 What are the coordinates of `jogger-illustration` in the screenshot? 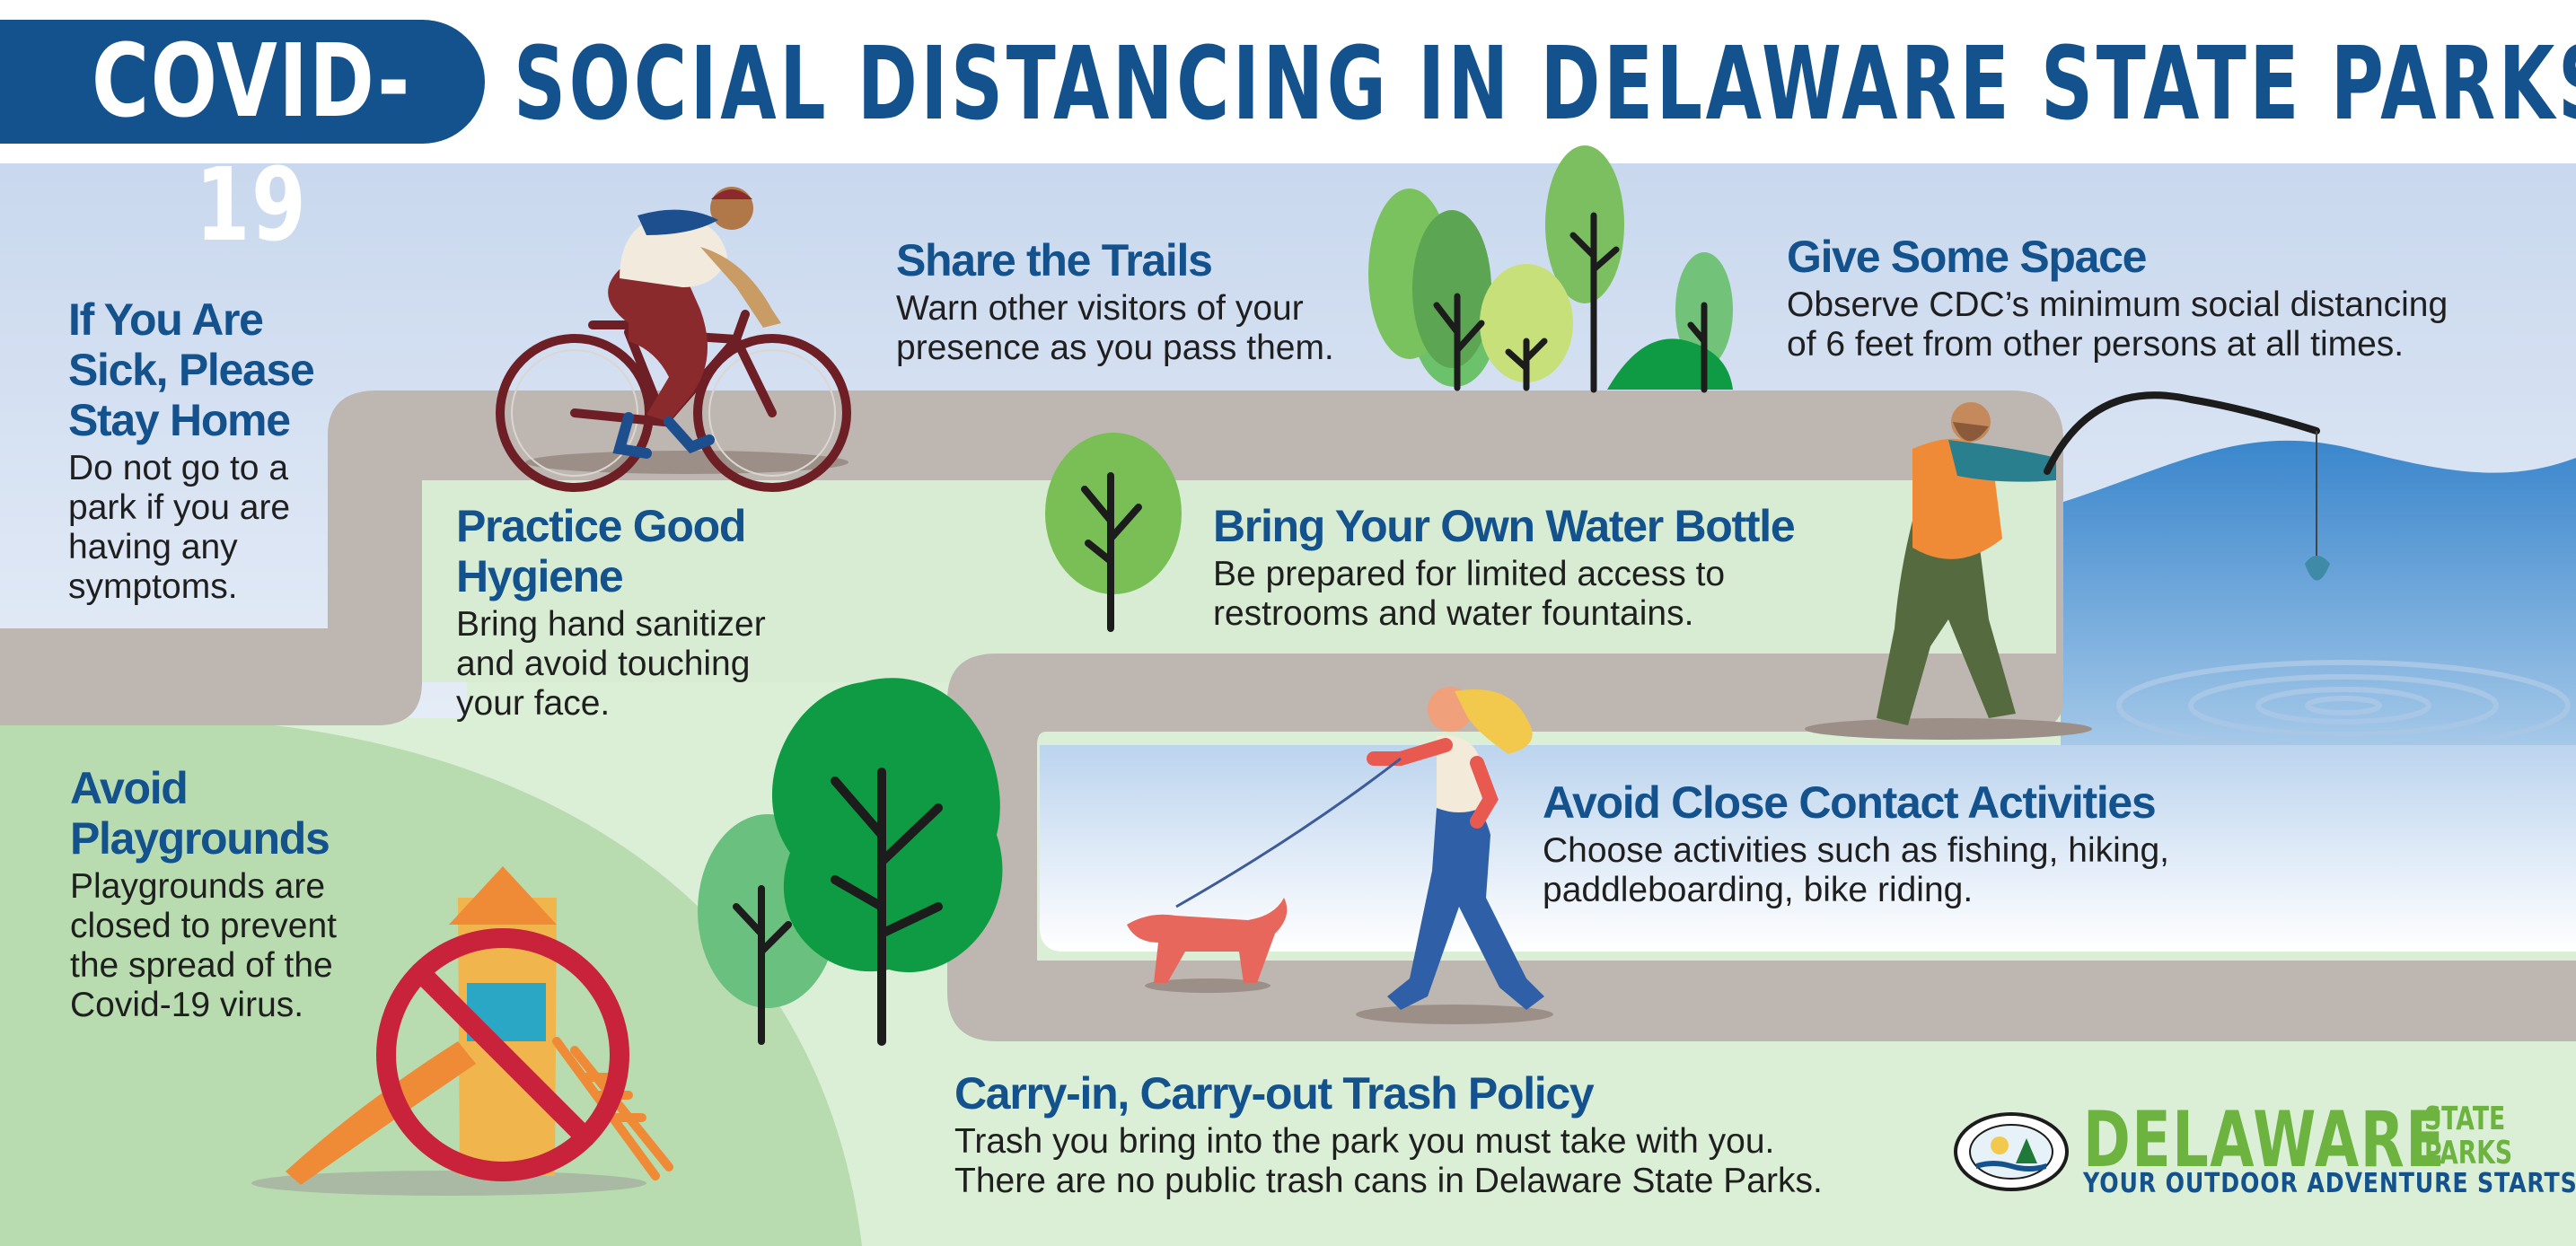 It's located at (1340, 855).